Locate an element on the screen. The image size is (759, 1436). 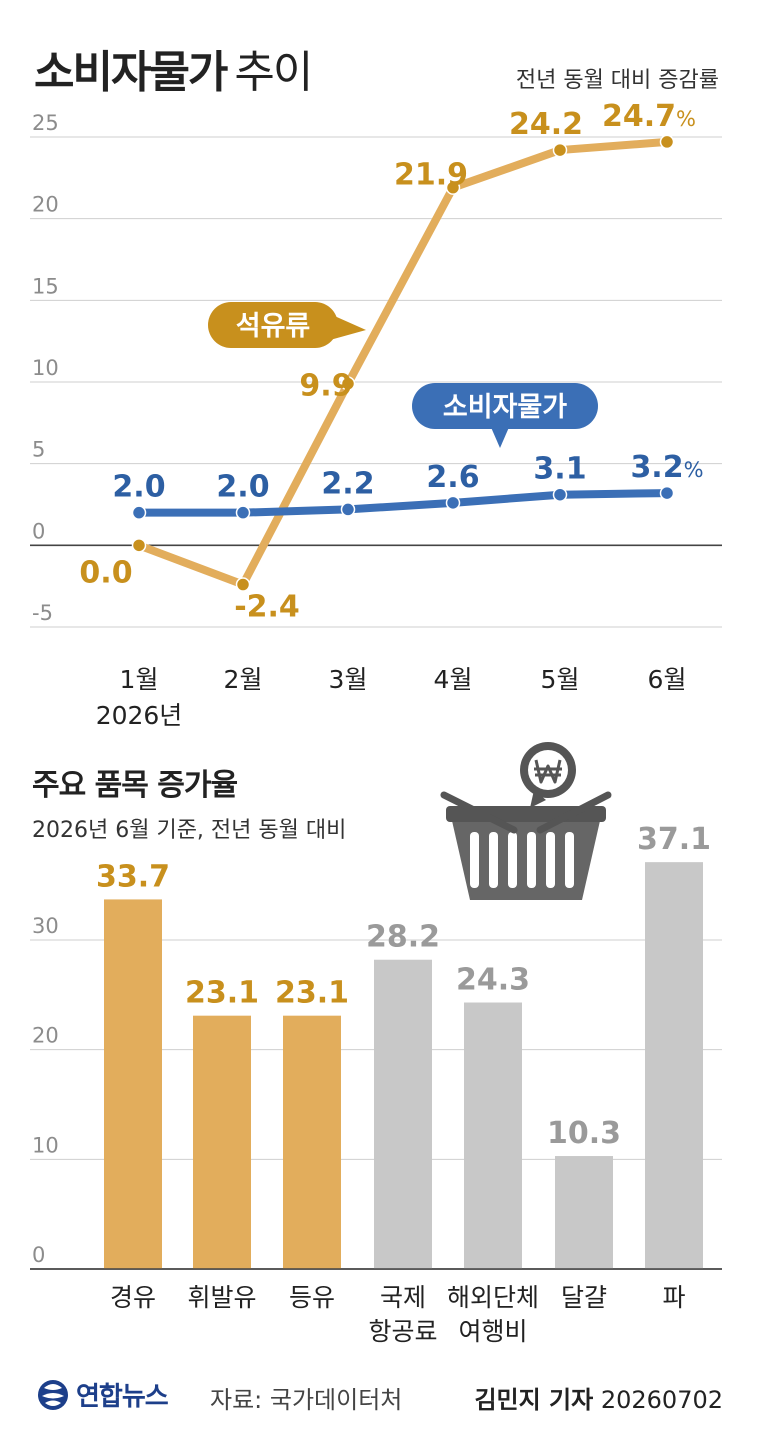
yonhap-logo: 연합뉴스 is located at coordinates (102, 1394).